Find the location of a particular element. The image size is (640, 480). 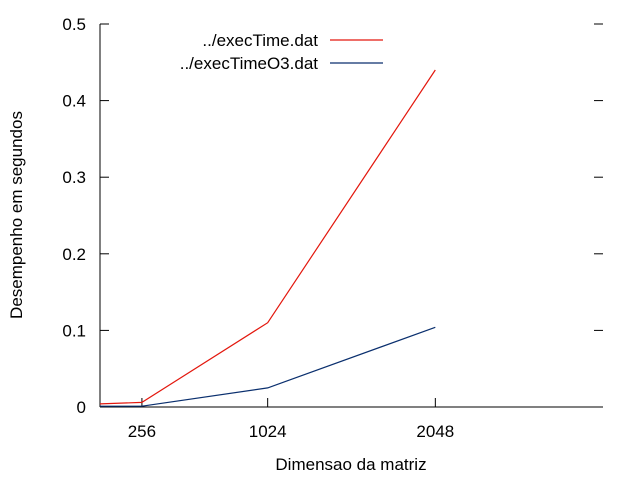

legend-label-1: ../execTime.dat is located at coordinates (260, 40).